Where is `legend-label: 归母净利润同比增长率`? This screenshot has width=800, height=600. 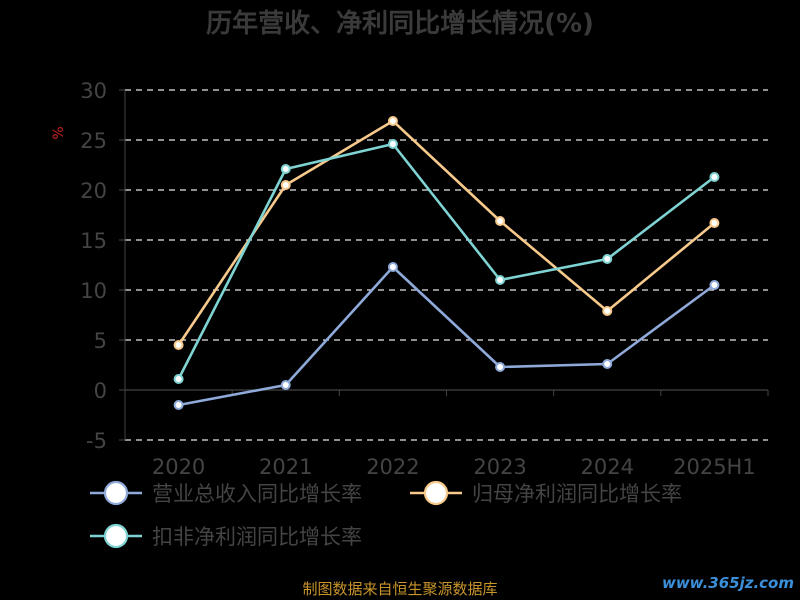
legend-label: 归母净利润同比增长率 is located at coordinates (577, 494).